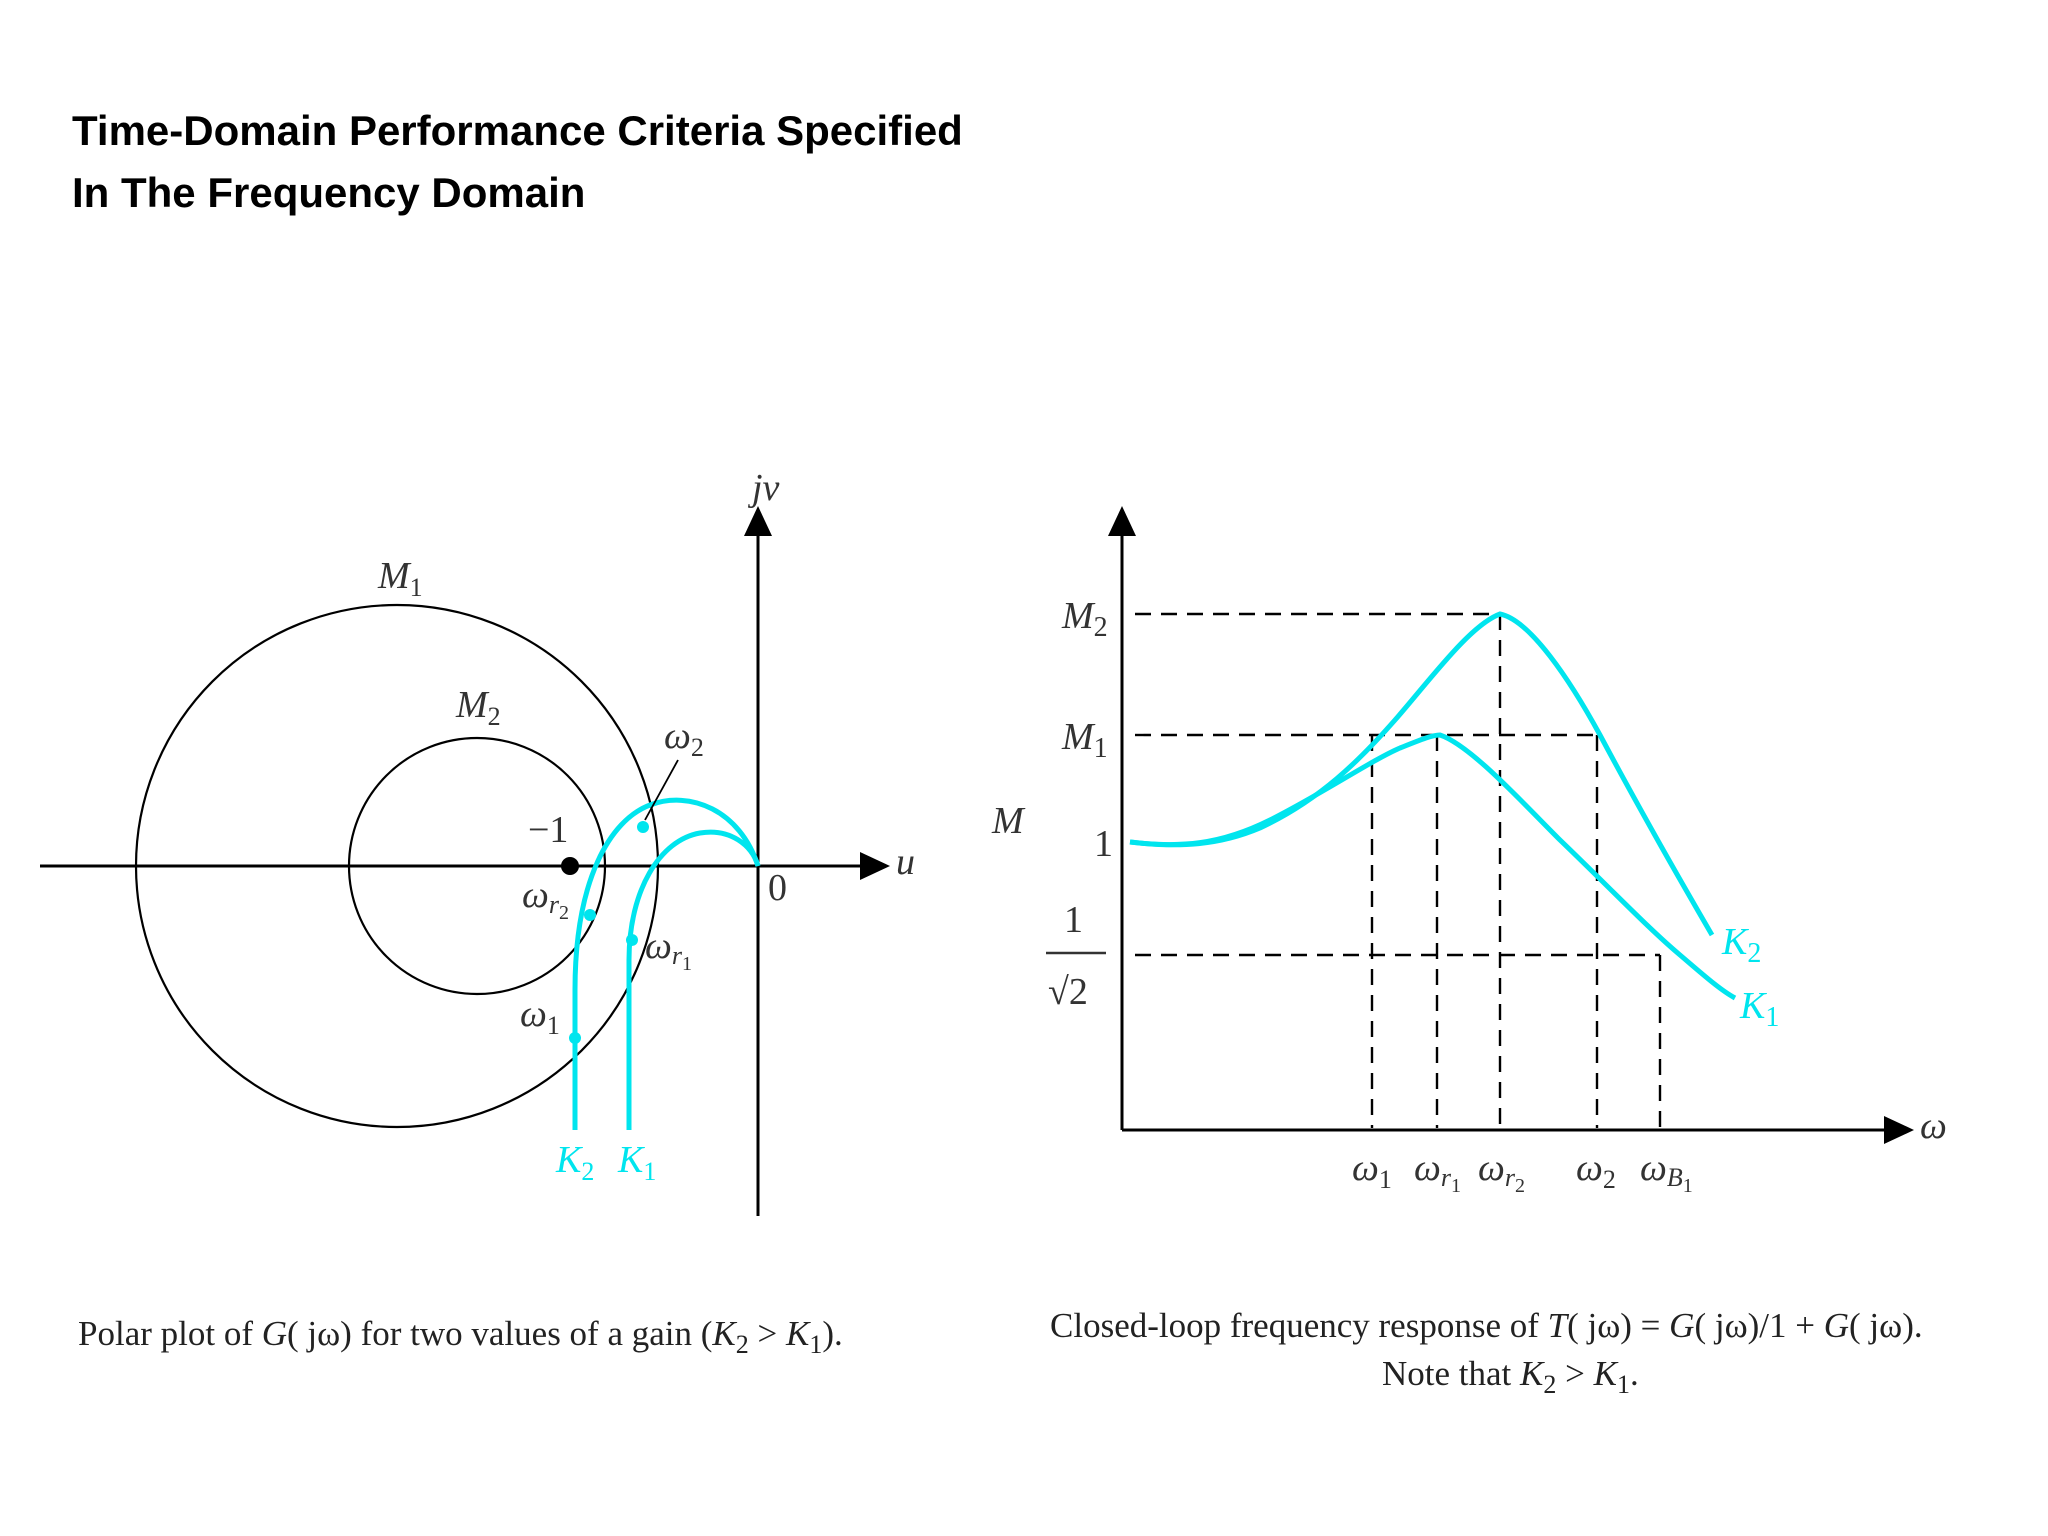 The height and width of the screenshot is (1536, 2048). What do you see at coordinates (905, 862) in the screenshot?
I see `polar-u-label: u` at bounding box center [905, 862].